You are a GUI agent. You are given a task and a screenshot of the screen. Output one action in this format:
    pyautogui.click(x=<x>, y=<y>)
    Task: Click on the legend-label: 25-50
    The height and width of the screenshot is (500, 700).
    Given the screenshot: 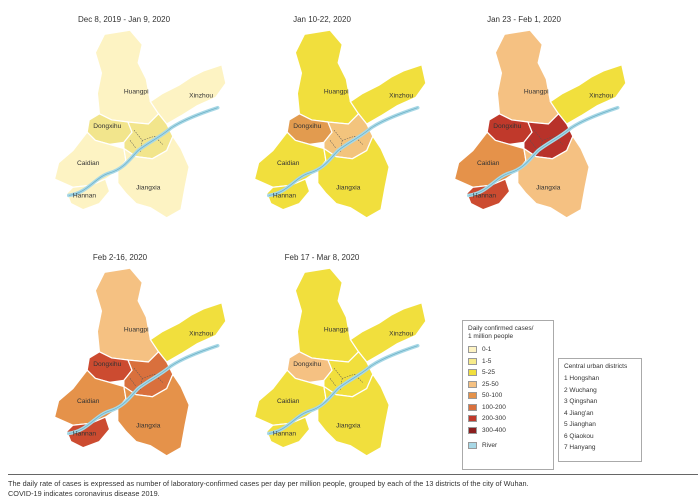 What is the action you would take?
    pyautogui.click(x=490, y=384)
    